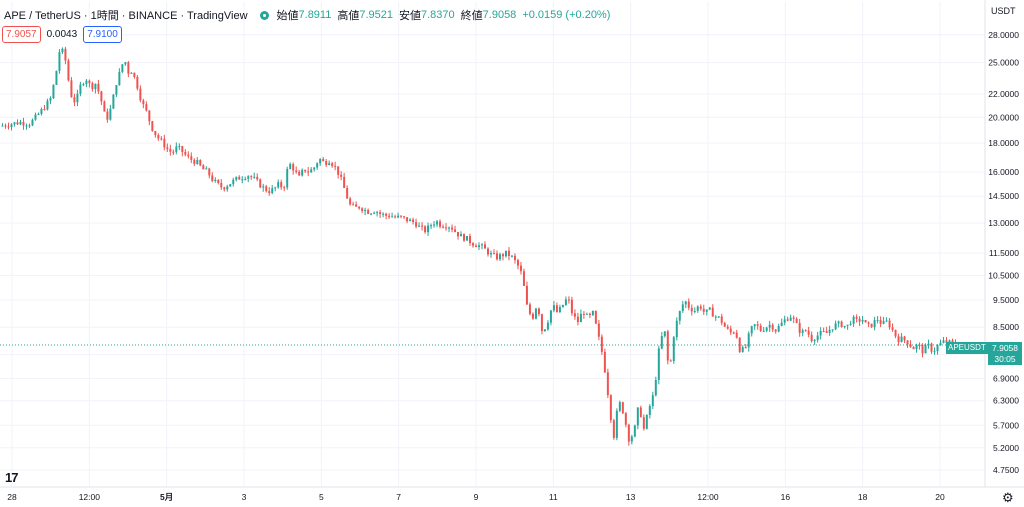  What do you see at coordinates (553, 497) in the screenshot?
I see `time-tick-label: 11` at bounding box center [553, 497].